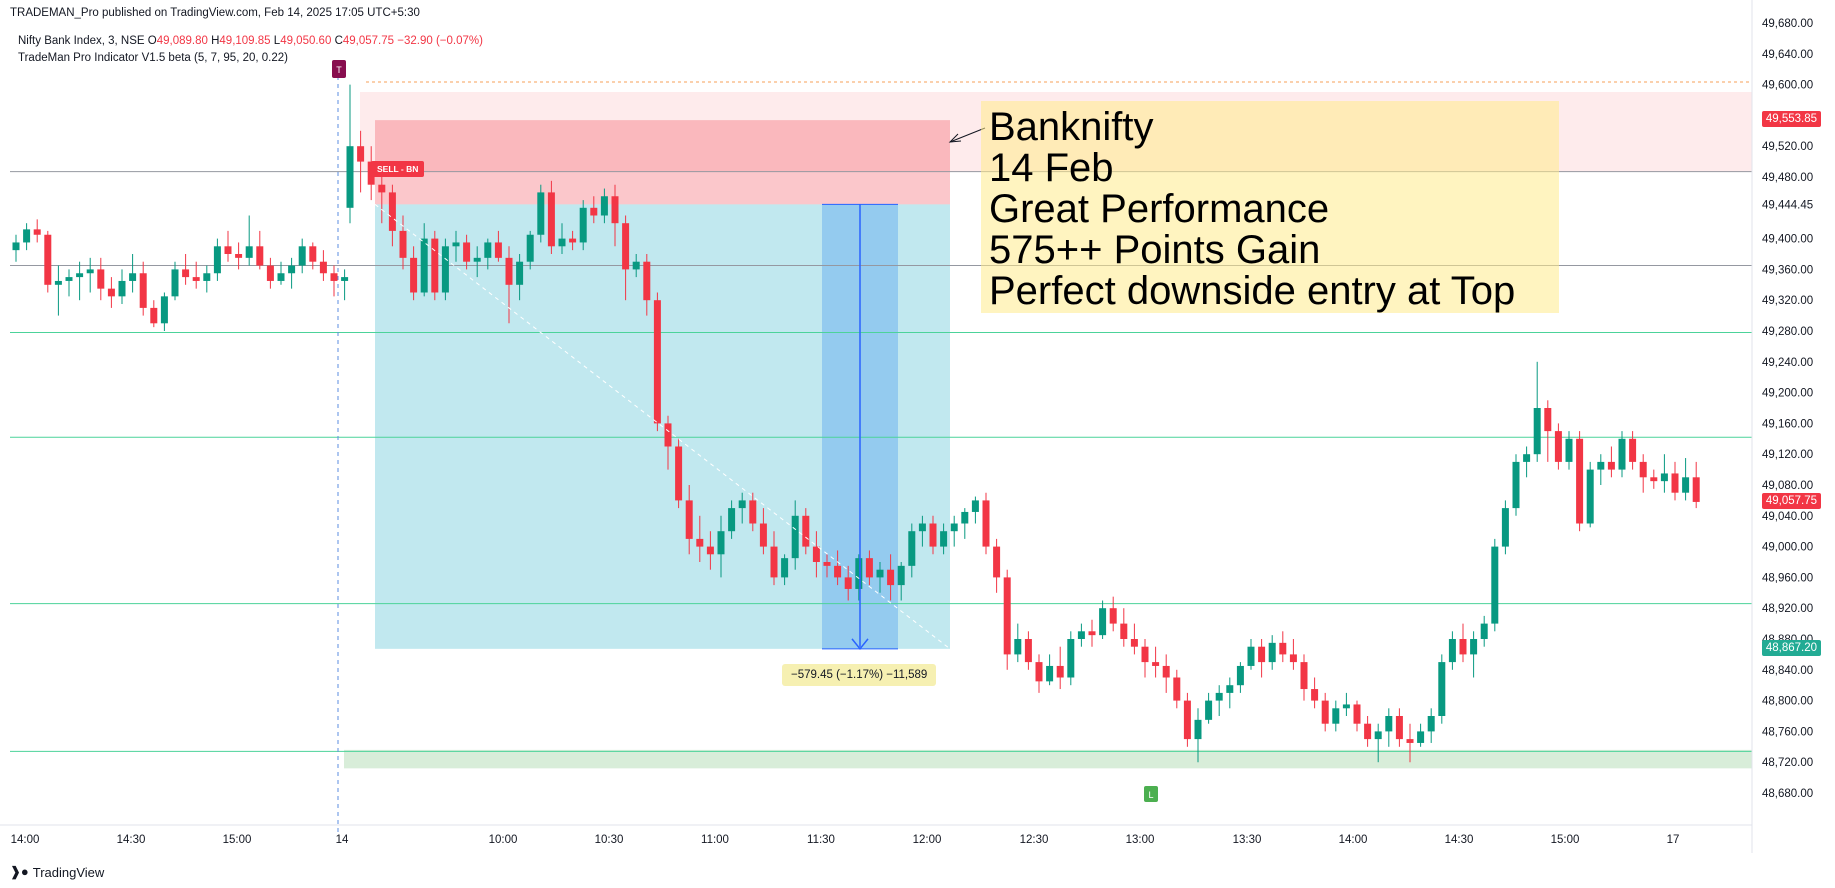 The height and width of the screenshot is (888, 1835). Describe the element at coordinates (57, 872) in the screenshot. I see `tradingview-logo: ❱● TradingView` at that location.